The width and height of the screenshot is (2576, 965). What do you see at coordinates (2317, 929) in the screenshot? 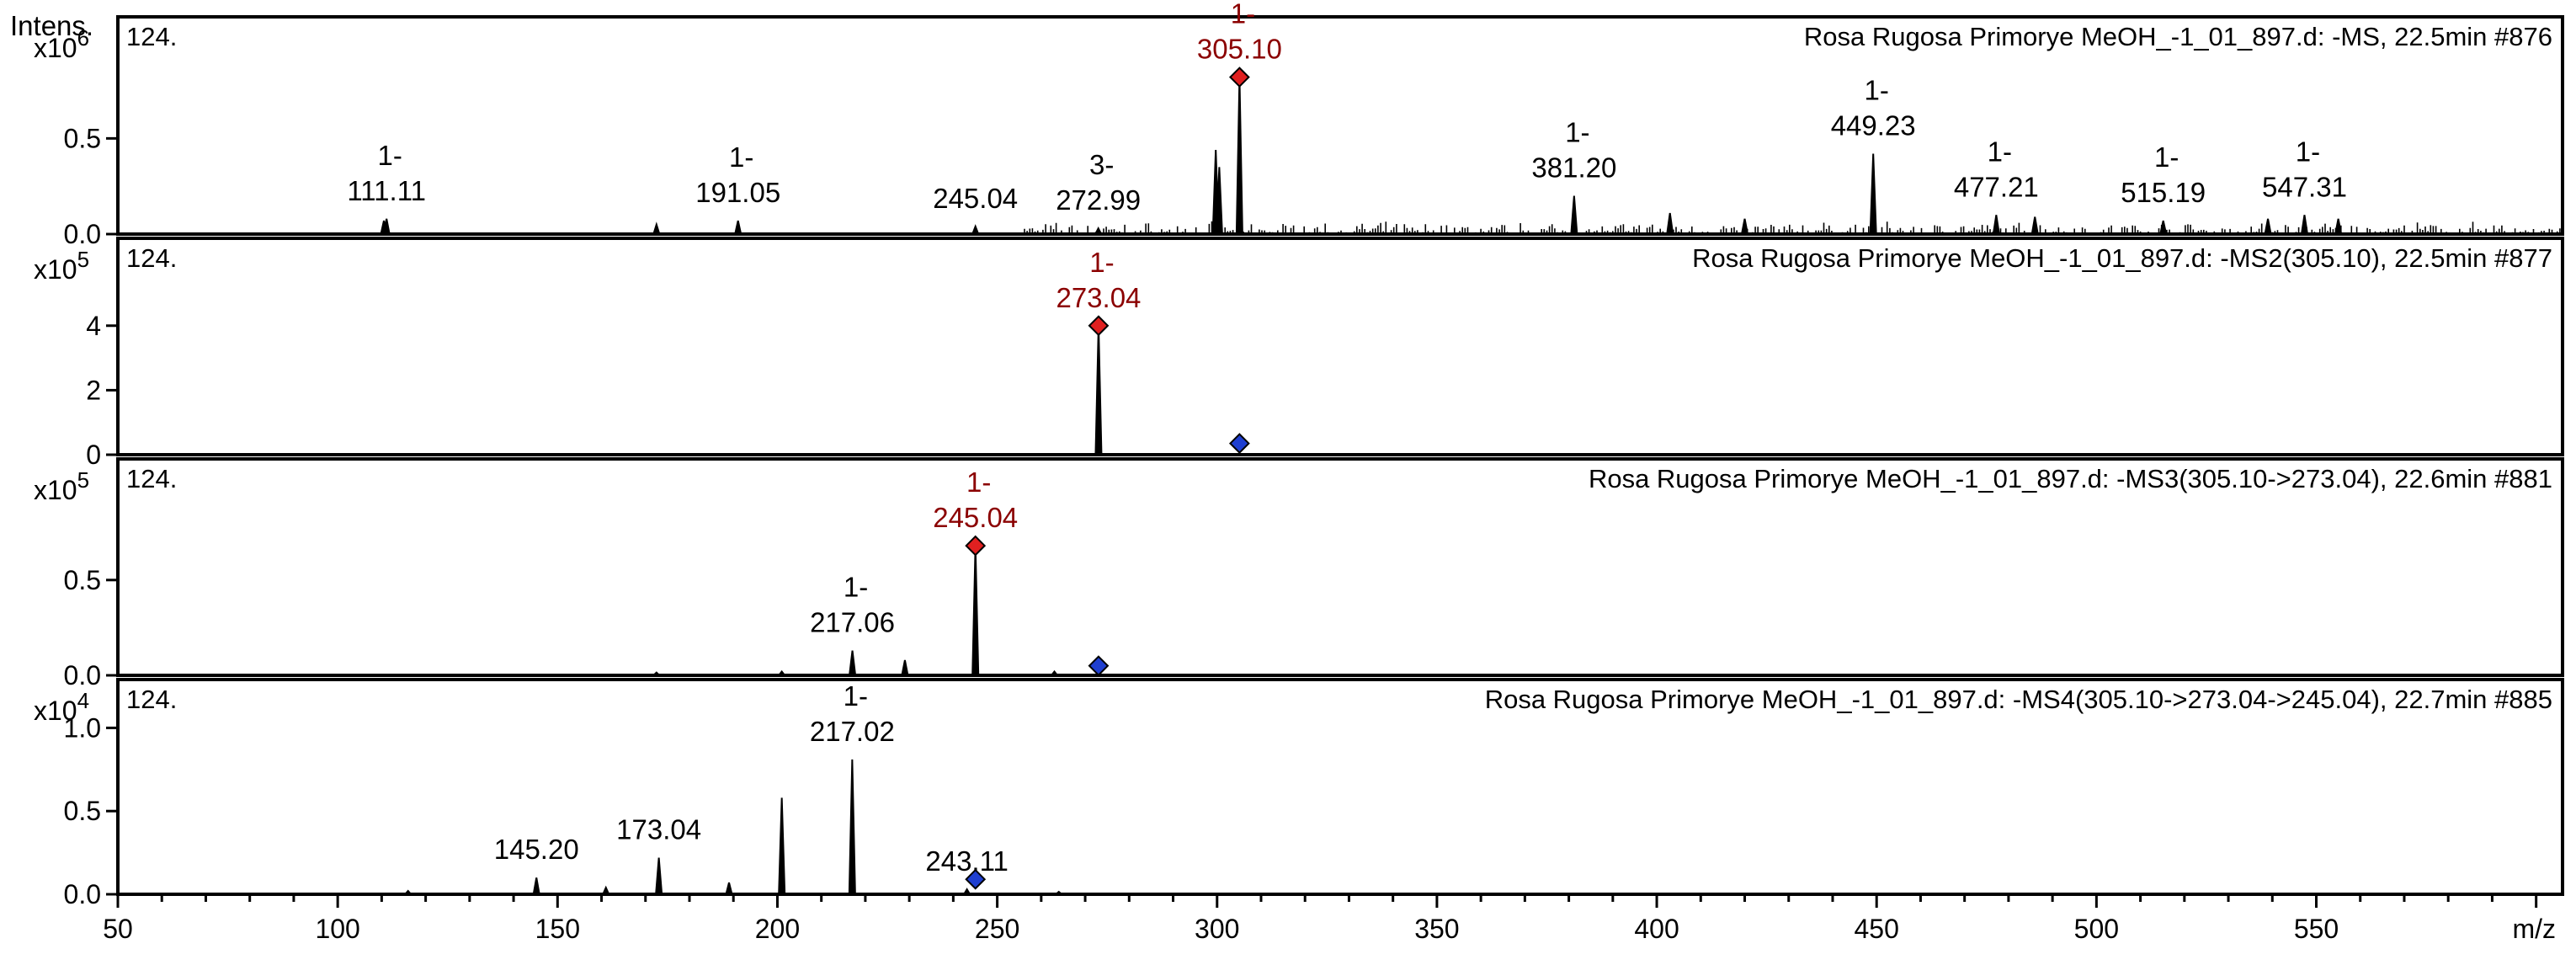
I see `x-tick-label: 550` at bounding box center [2317, 929].